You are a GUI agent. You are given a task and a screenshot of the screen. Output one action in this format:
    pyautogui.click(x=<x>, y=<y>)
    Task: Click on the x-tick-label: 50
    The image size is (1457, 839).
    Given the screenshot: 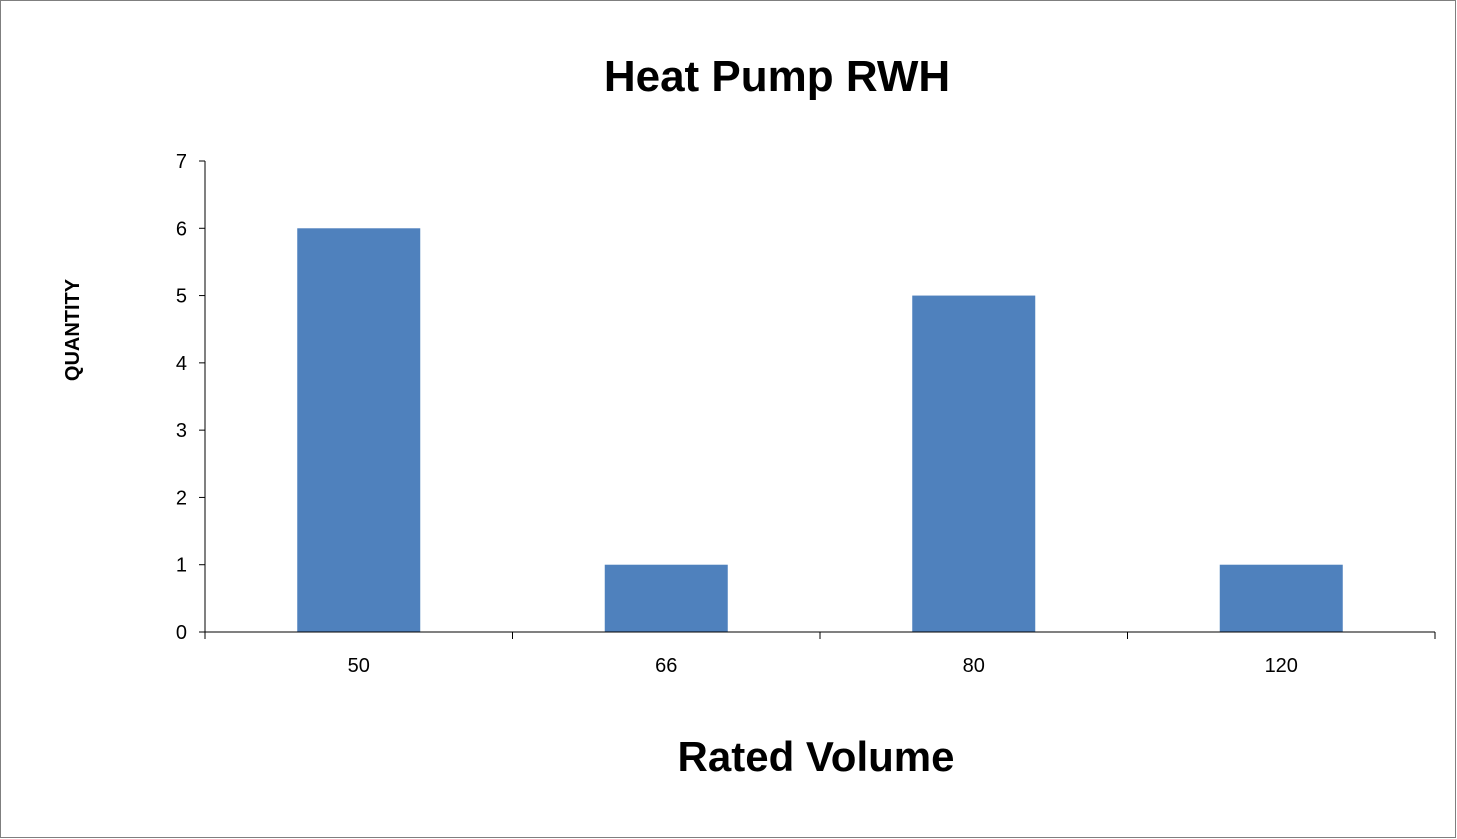 What is the action you would take?
    pyautogui.click(x=359, y=666)
    